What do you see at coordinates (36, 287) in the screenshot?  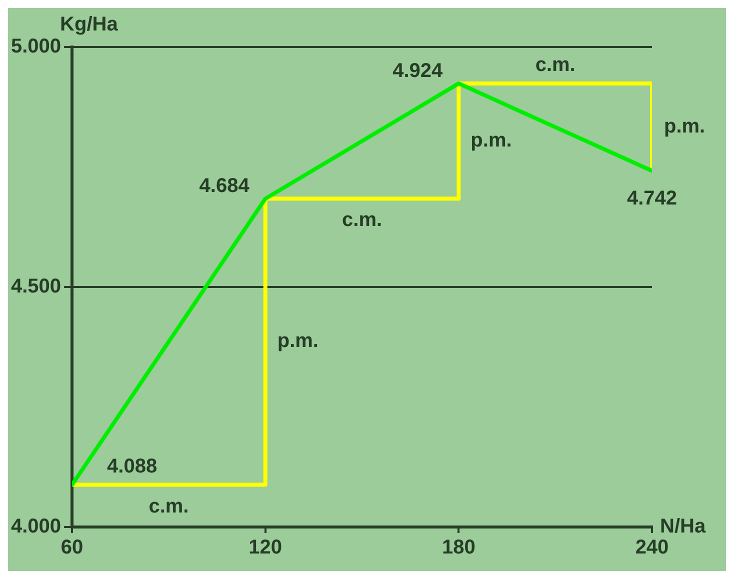 I see `y-tick-label: 4.500` at bounding box center [36, 287].